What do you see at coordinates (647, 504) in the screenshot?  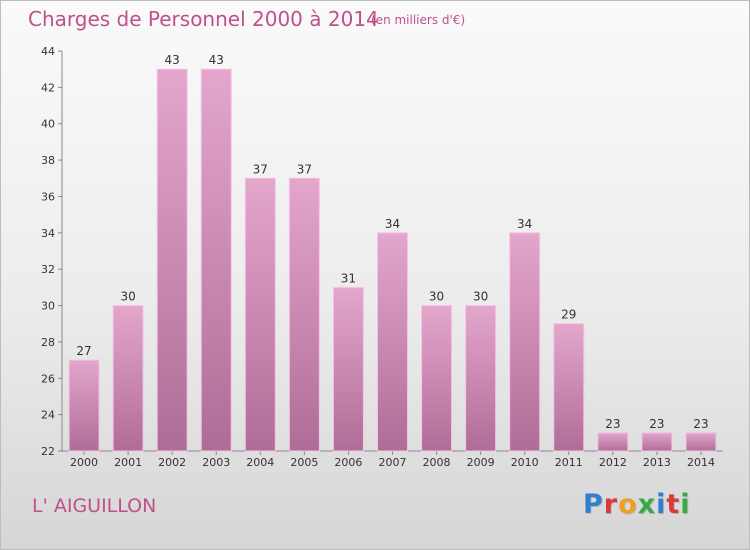 I see `logo-letter: x` at bounding box center [647, 504].